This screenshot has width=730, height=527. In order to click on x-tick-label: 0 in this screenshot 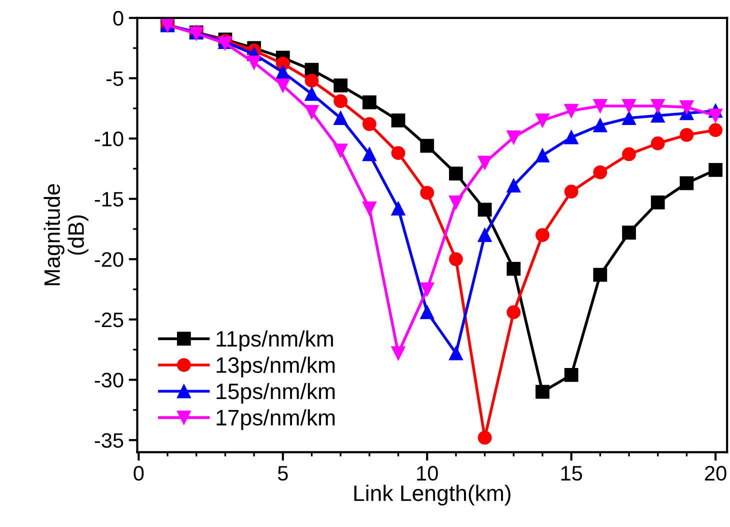, I will do `click(139, 473)`.